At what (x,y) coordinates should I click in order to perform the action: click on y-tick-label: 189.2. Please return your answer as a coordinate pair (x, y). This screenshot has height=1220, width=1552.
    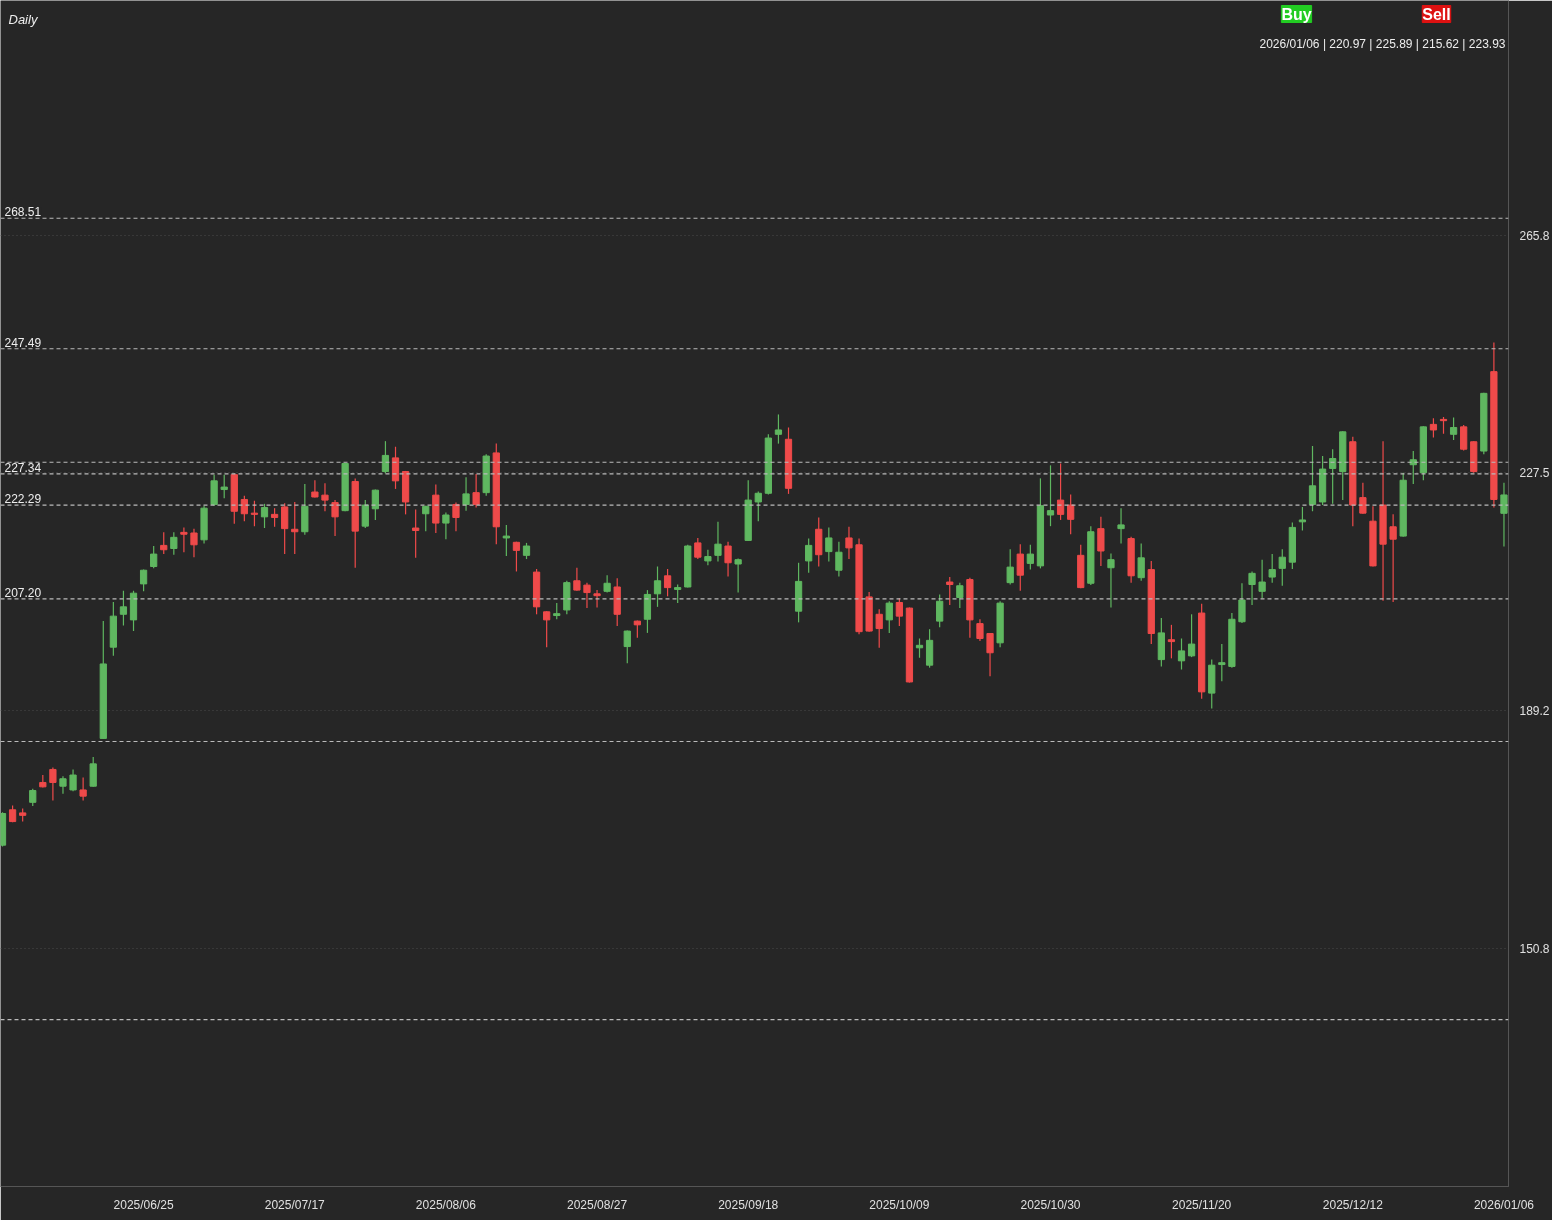
    Looking at the image, I should click on (1534, 710).